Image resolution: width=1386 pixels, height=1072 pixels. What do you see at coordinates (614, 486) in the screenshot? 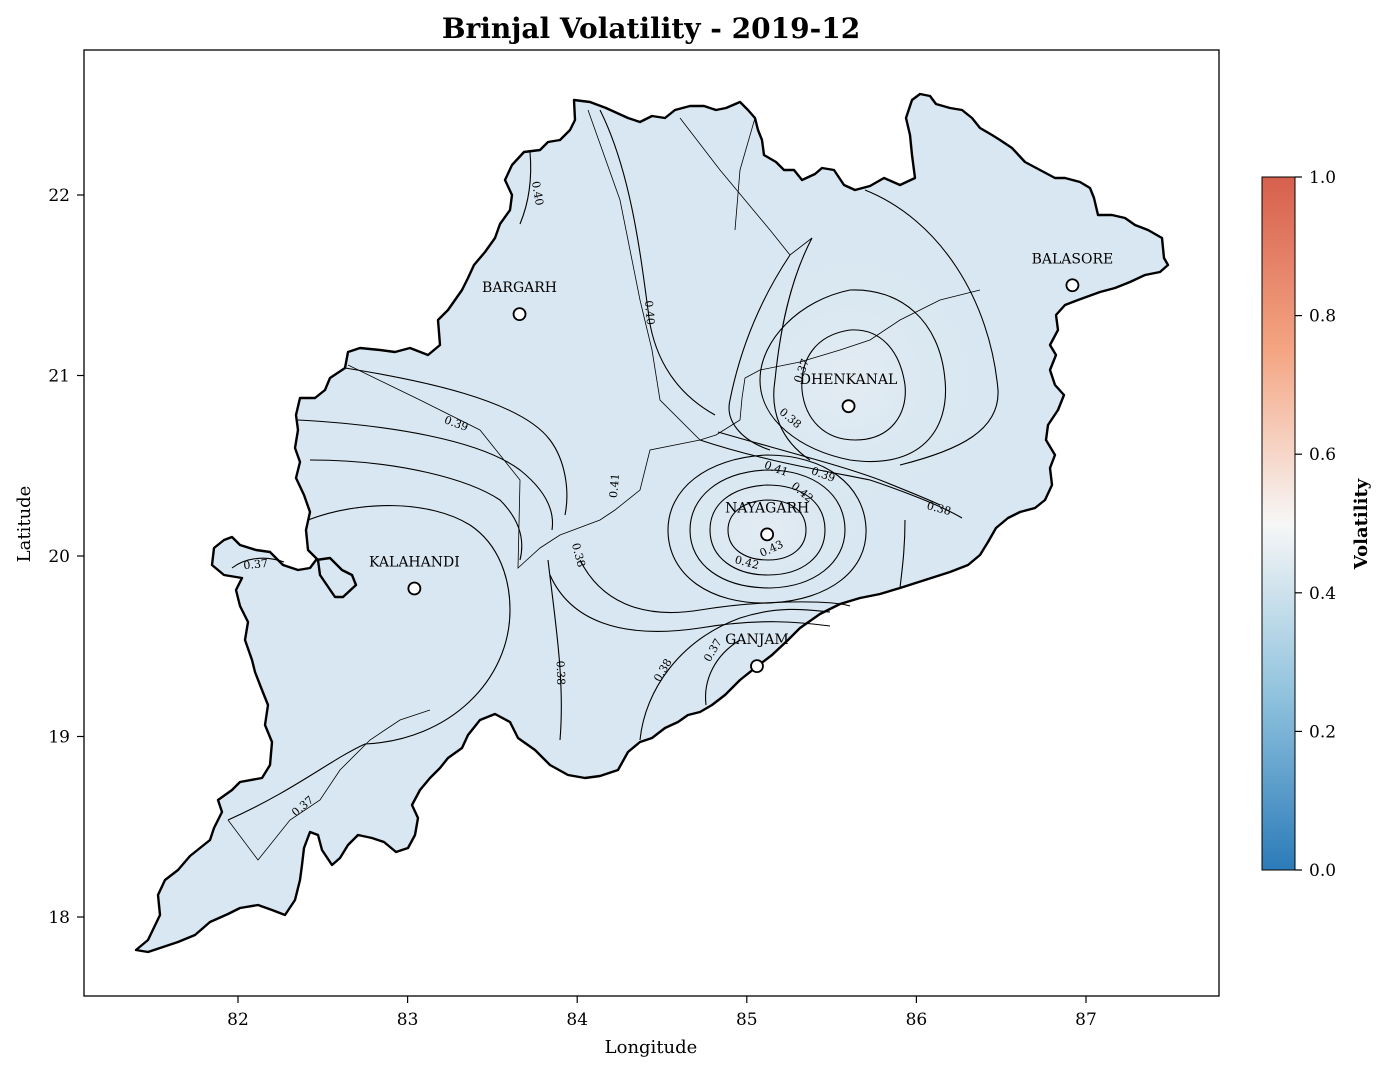
I see `contour-label: 0.41` at bounding box center [614, 486].